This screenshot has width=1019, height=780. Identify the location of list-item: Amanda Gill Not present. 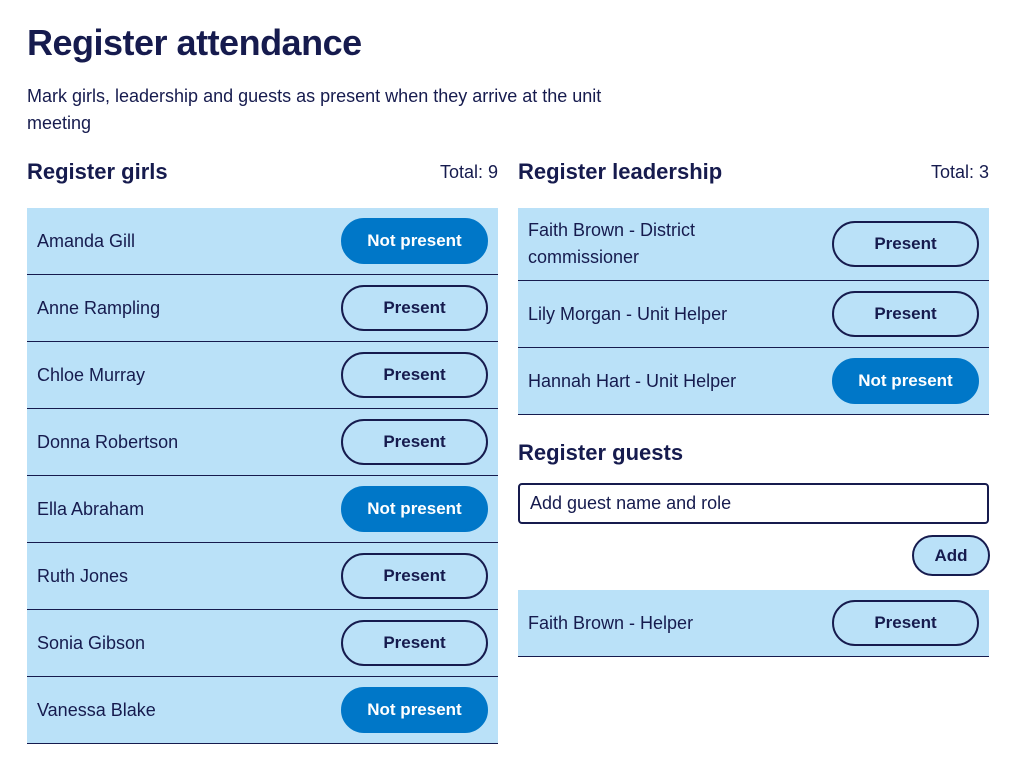
(262, 241).